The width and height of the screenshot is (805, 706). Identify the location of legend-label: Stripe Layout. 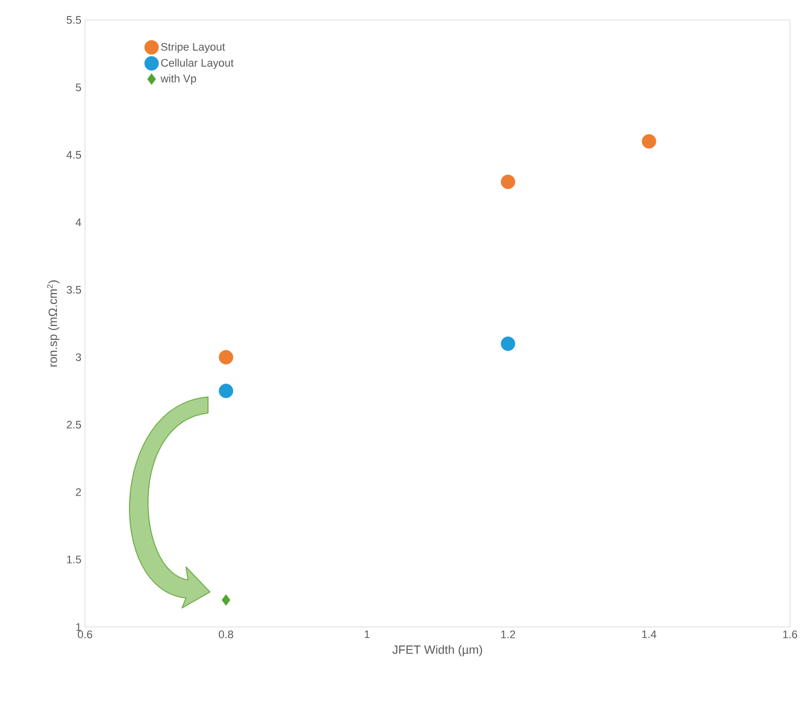
(193, 47).